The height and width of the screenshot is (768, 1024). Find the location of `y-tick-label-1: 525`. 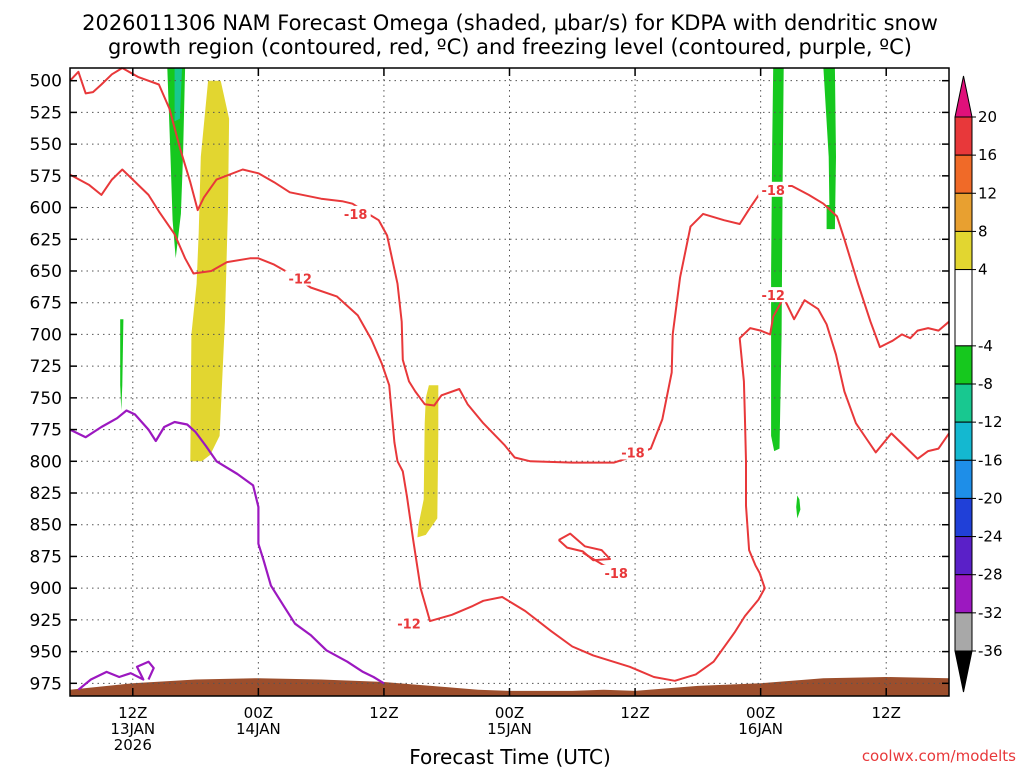

y-tick-label-1: 525 is located at coordinates (46, 113).